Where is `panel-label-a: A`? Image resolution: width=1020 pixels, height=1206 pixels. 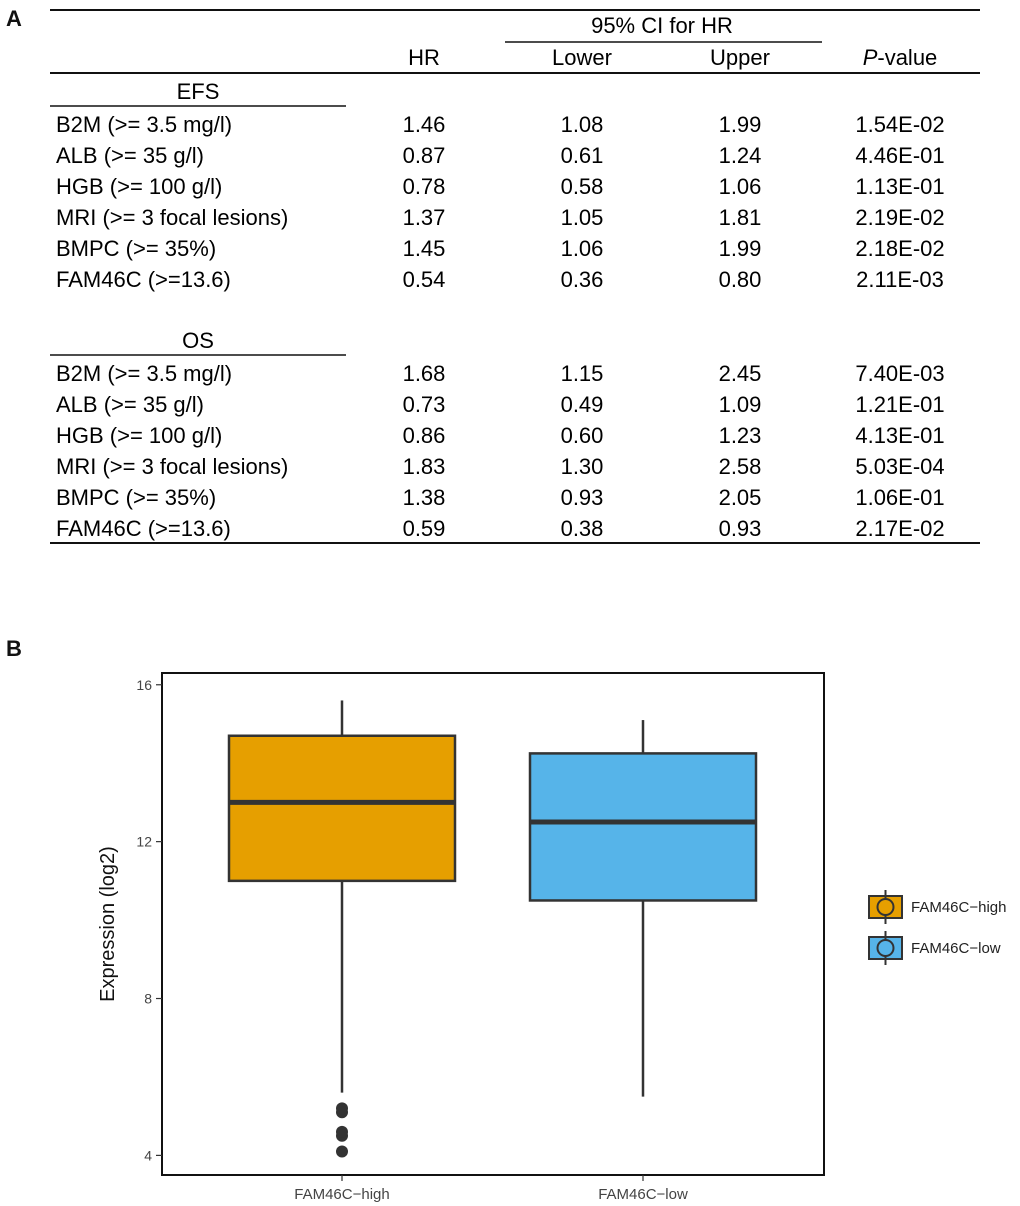 panel-label-a: A is located at coordinates (14, 18).